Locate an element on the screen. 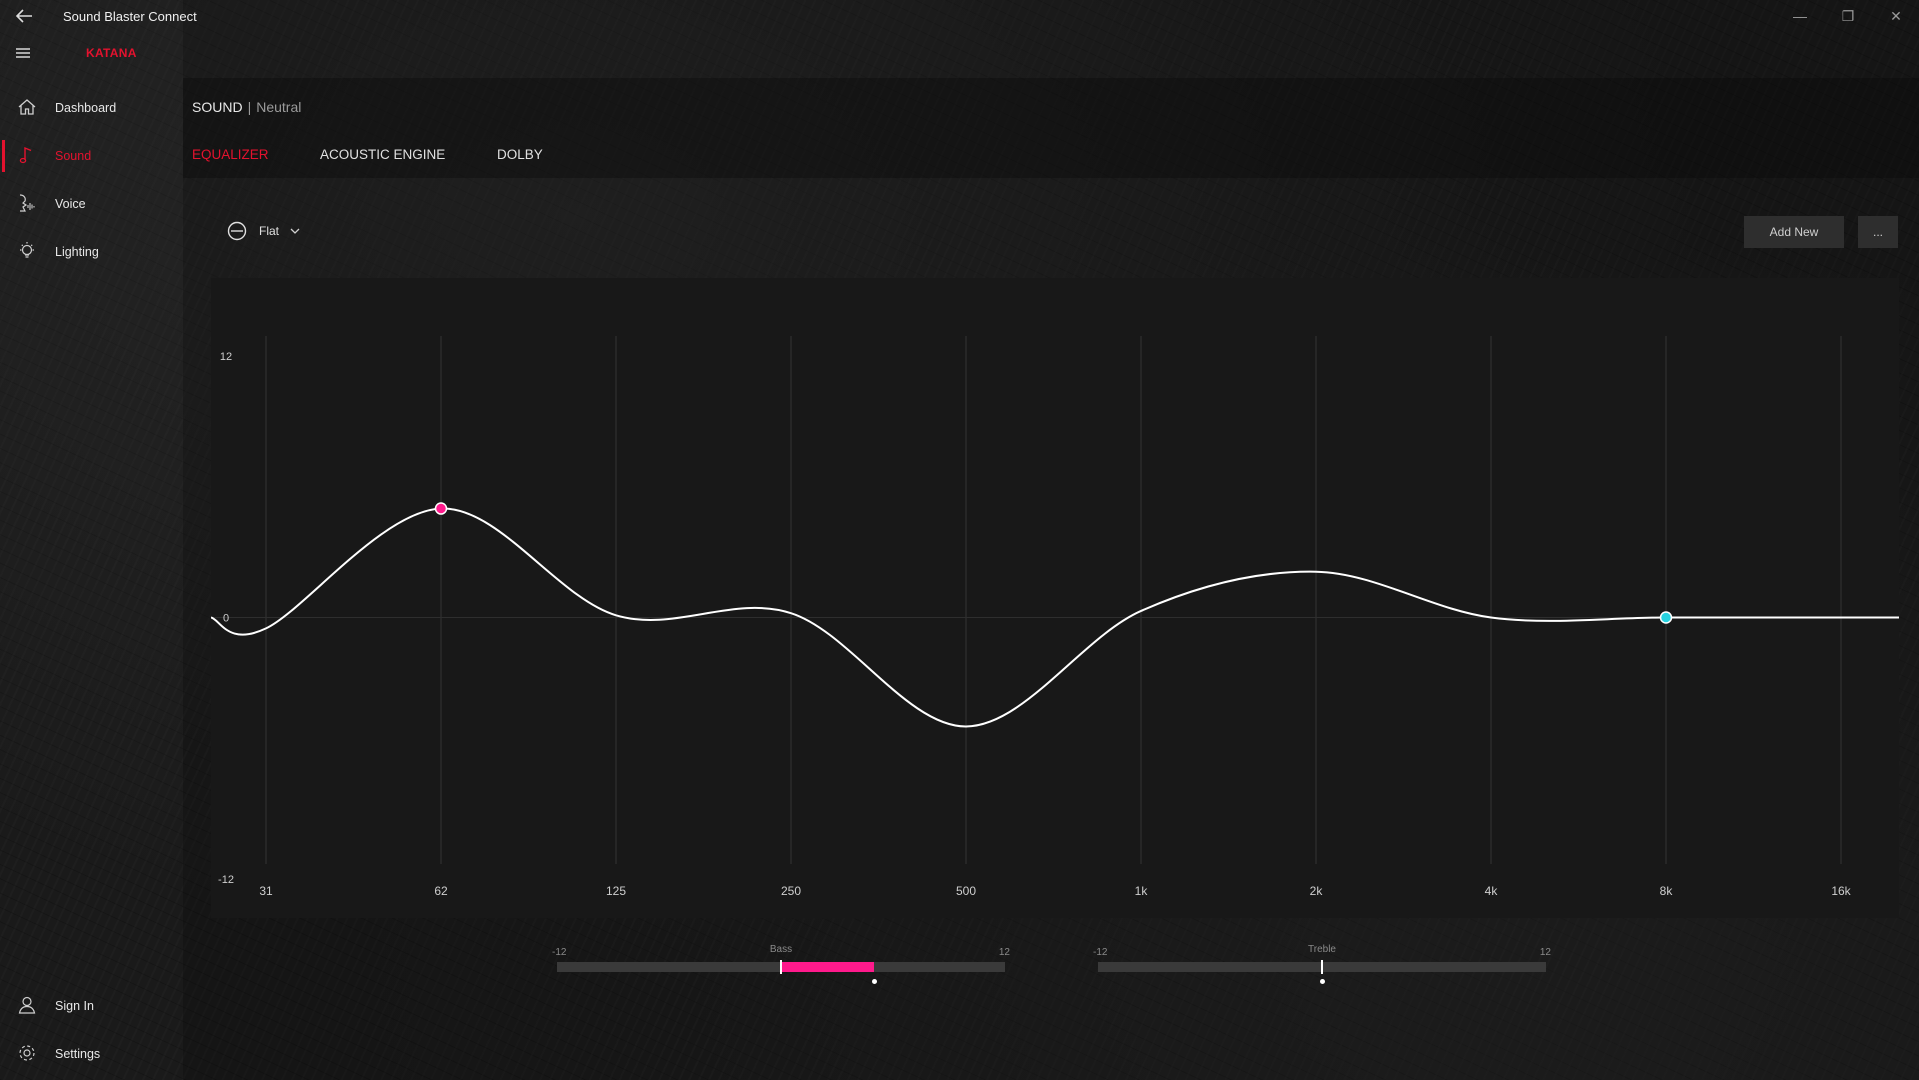 This screenshot has width=1919, height=1080. chevron-down-icon is located at coordinates (295, 231).